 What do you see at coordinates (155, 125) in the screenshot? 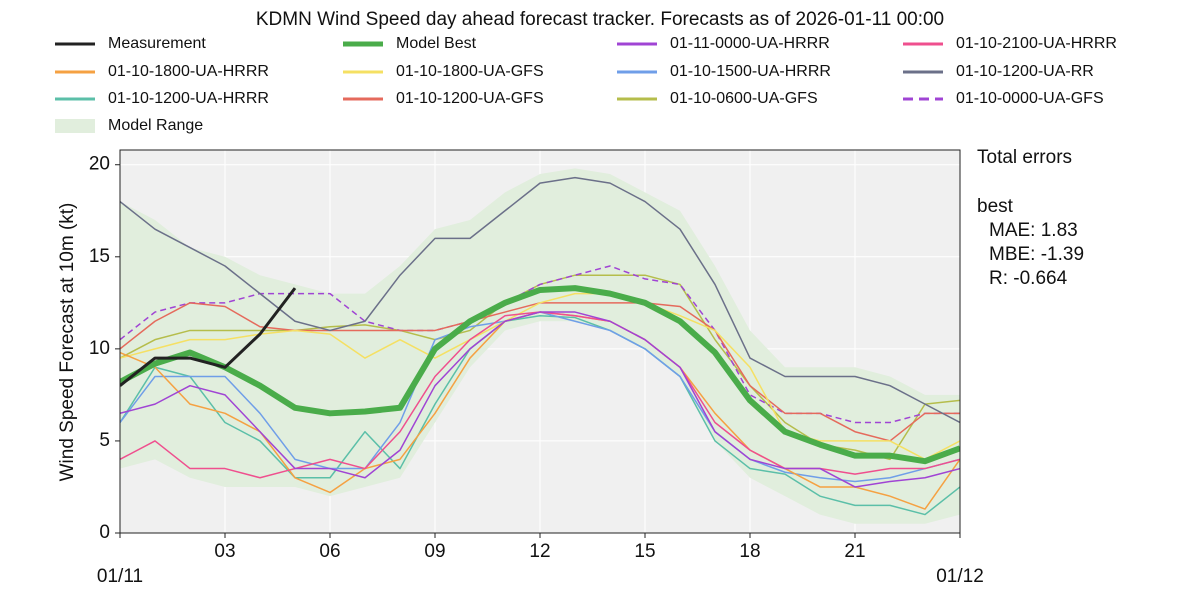
I see `legend-label: Model Range` at bounding box center [155, 125].